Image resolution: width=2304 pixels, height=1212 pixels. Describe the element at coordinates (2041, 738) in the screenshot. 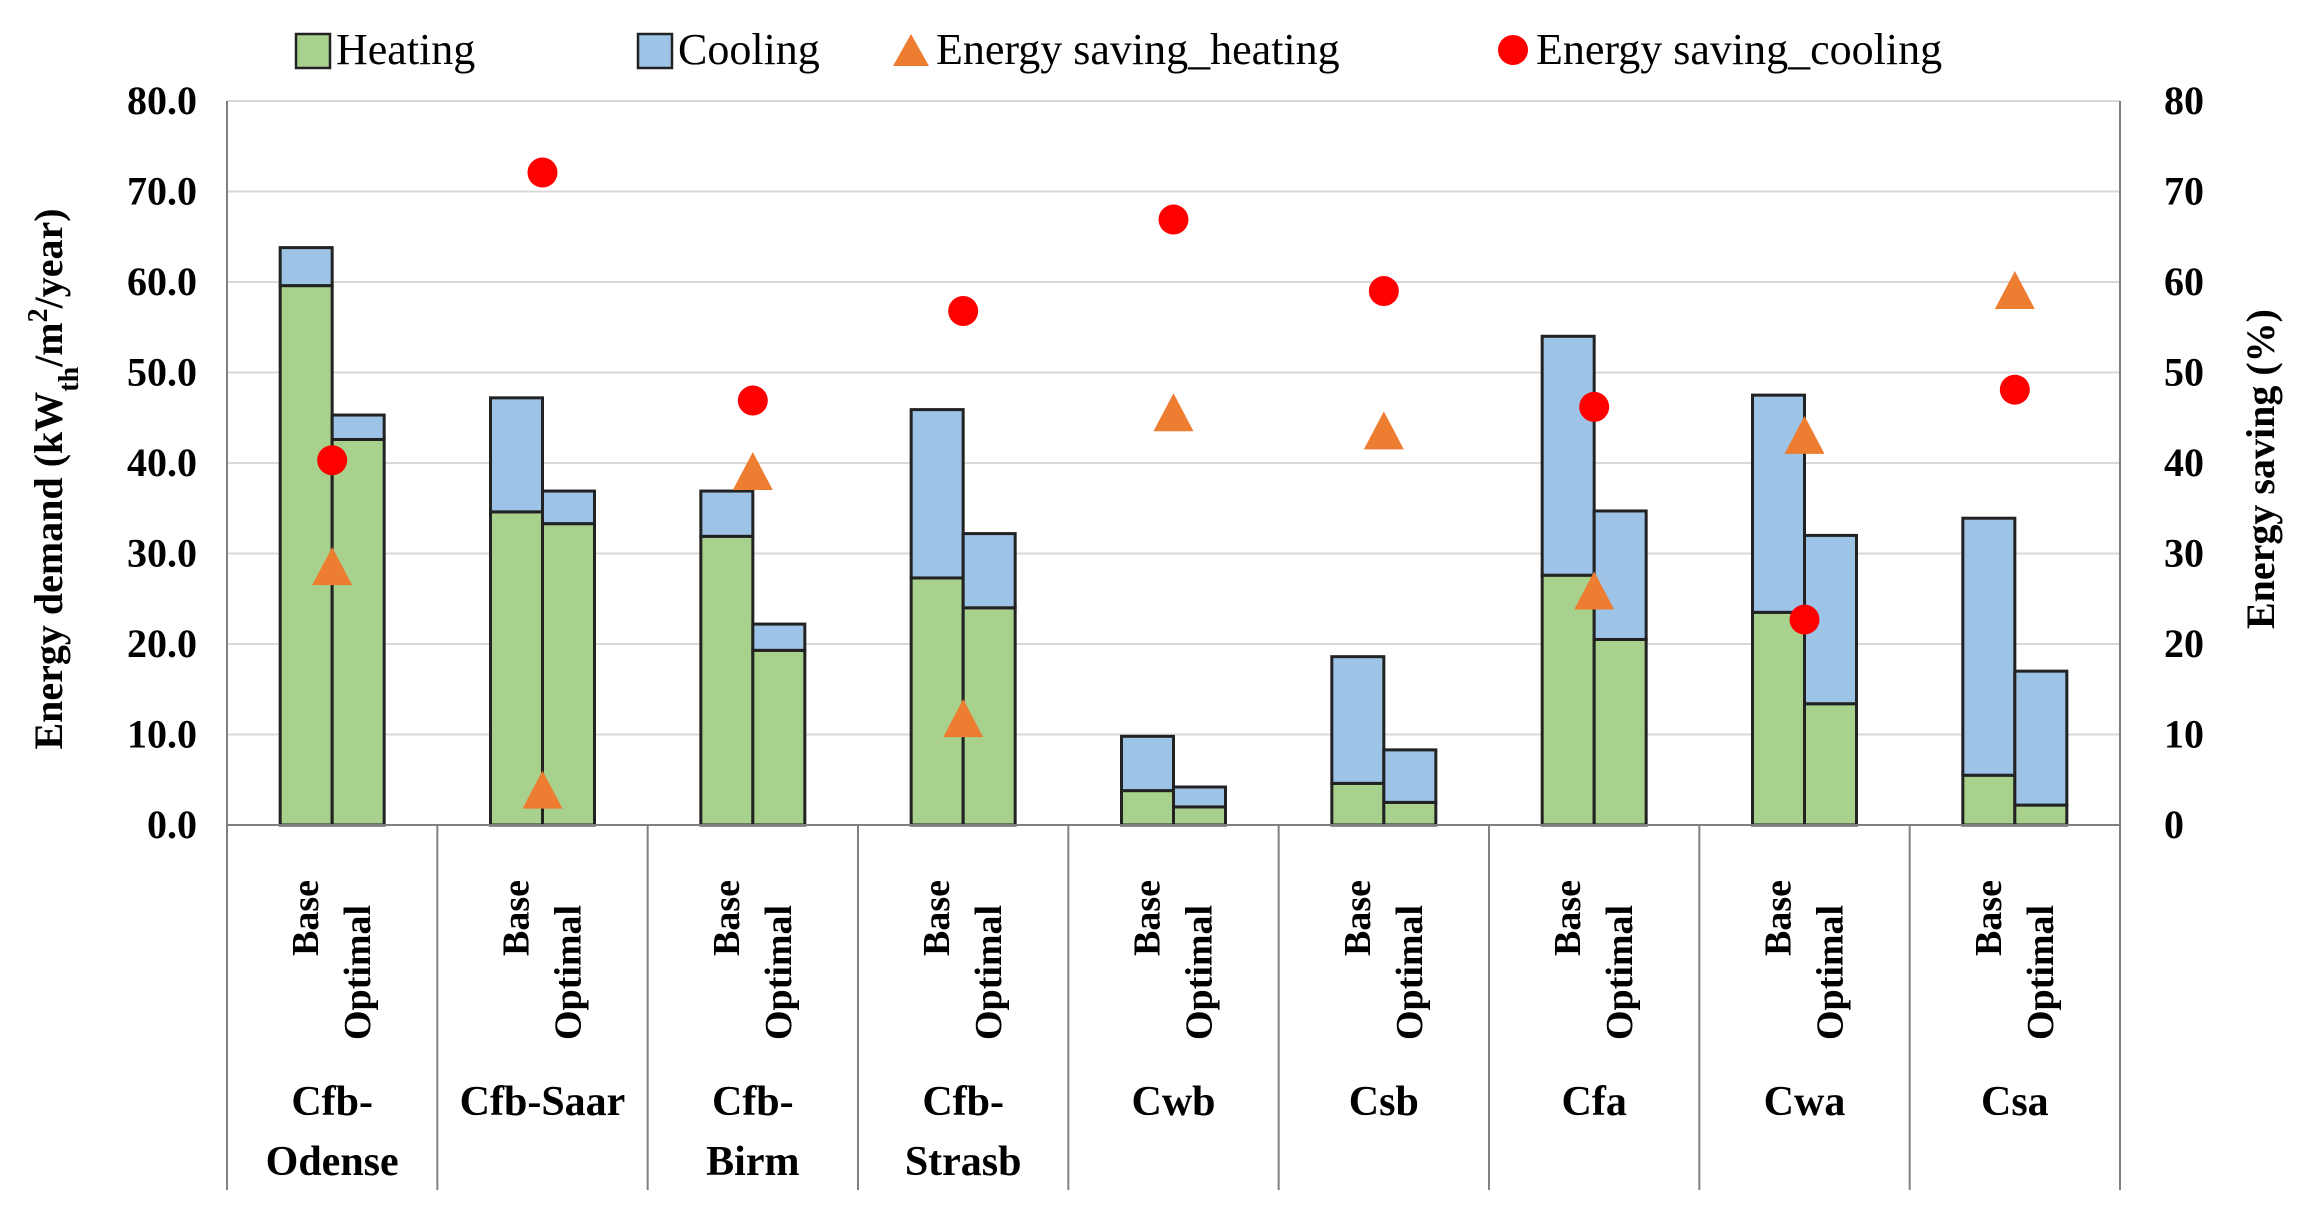

I see `bar-cooling-csa-optimal` at that location.